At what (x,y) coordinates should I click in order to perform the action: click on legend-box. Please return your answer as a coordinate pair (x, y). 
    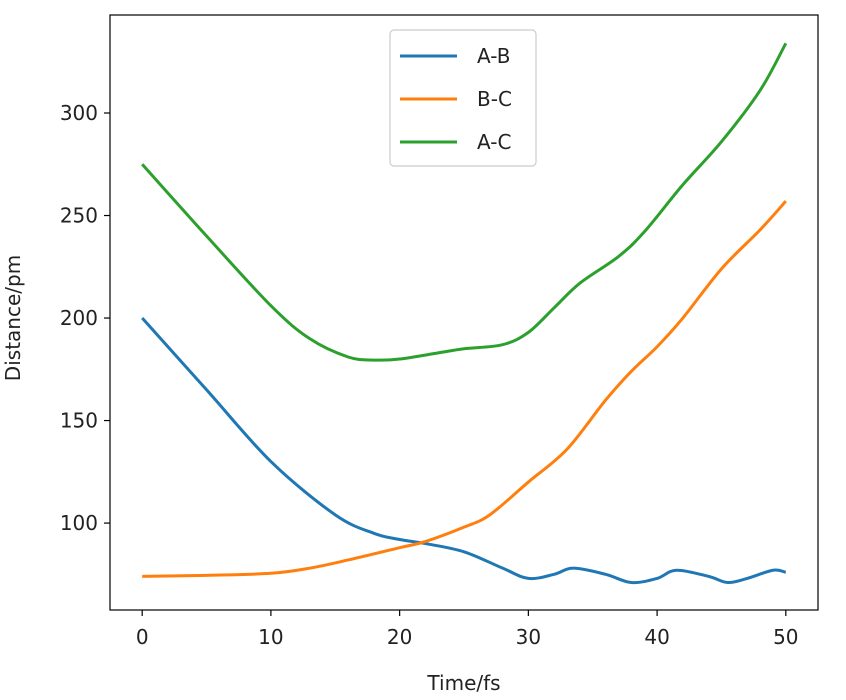
    Looking at the image, I should click on (463, 98).